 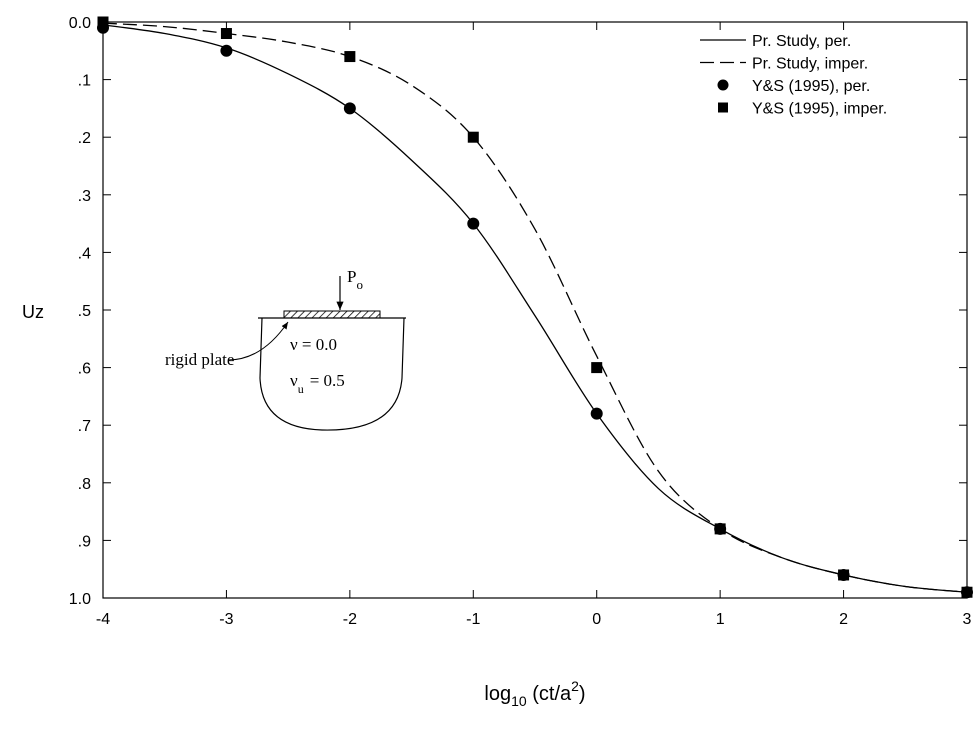 I want to click on y-tick-label: .2, so click(x=84, y=138).